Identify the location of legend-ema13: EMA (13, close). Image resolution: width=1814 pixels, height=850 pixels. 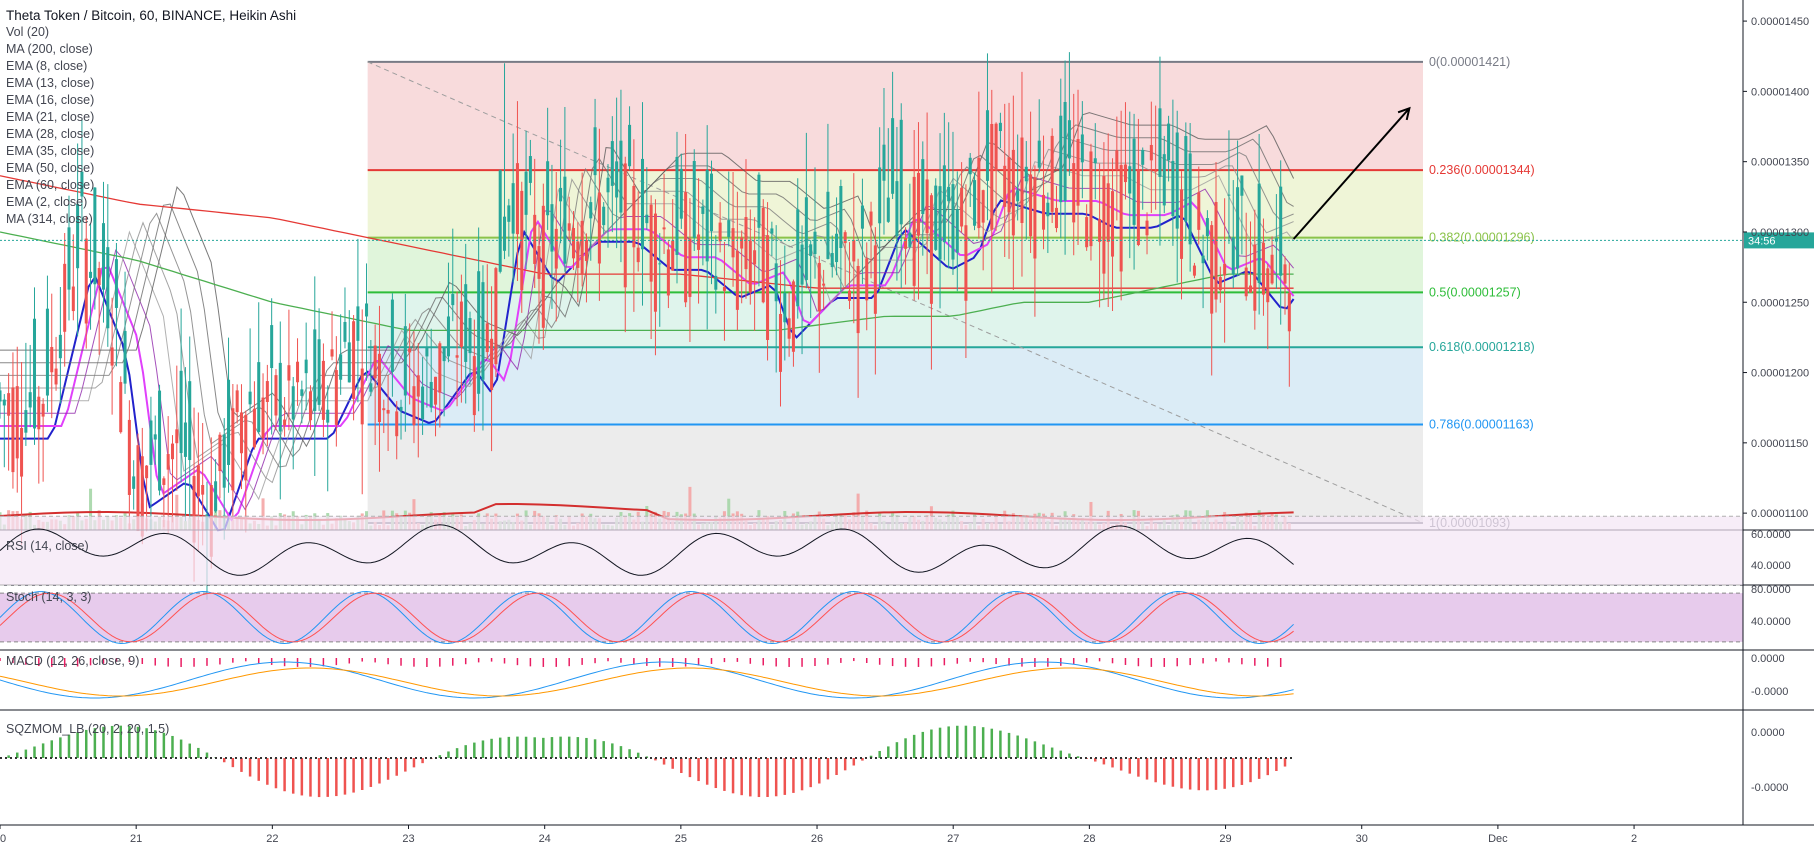
(50, 83).